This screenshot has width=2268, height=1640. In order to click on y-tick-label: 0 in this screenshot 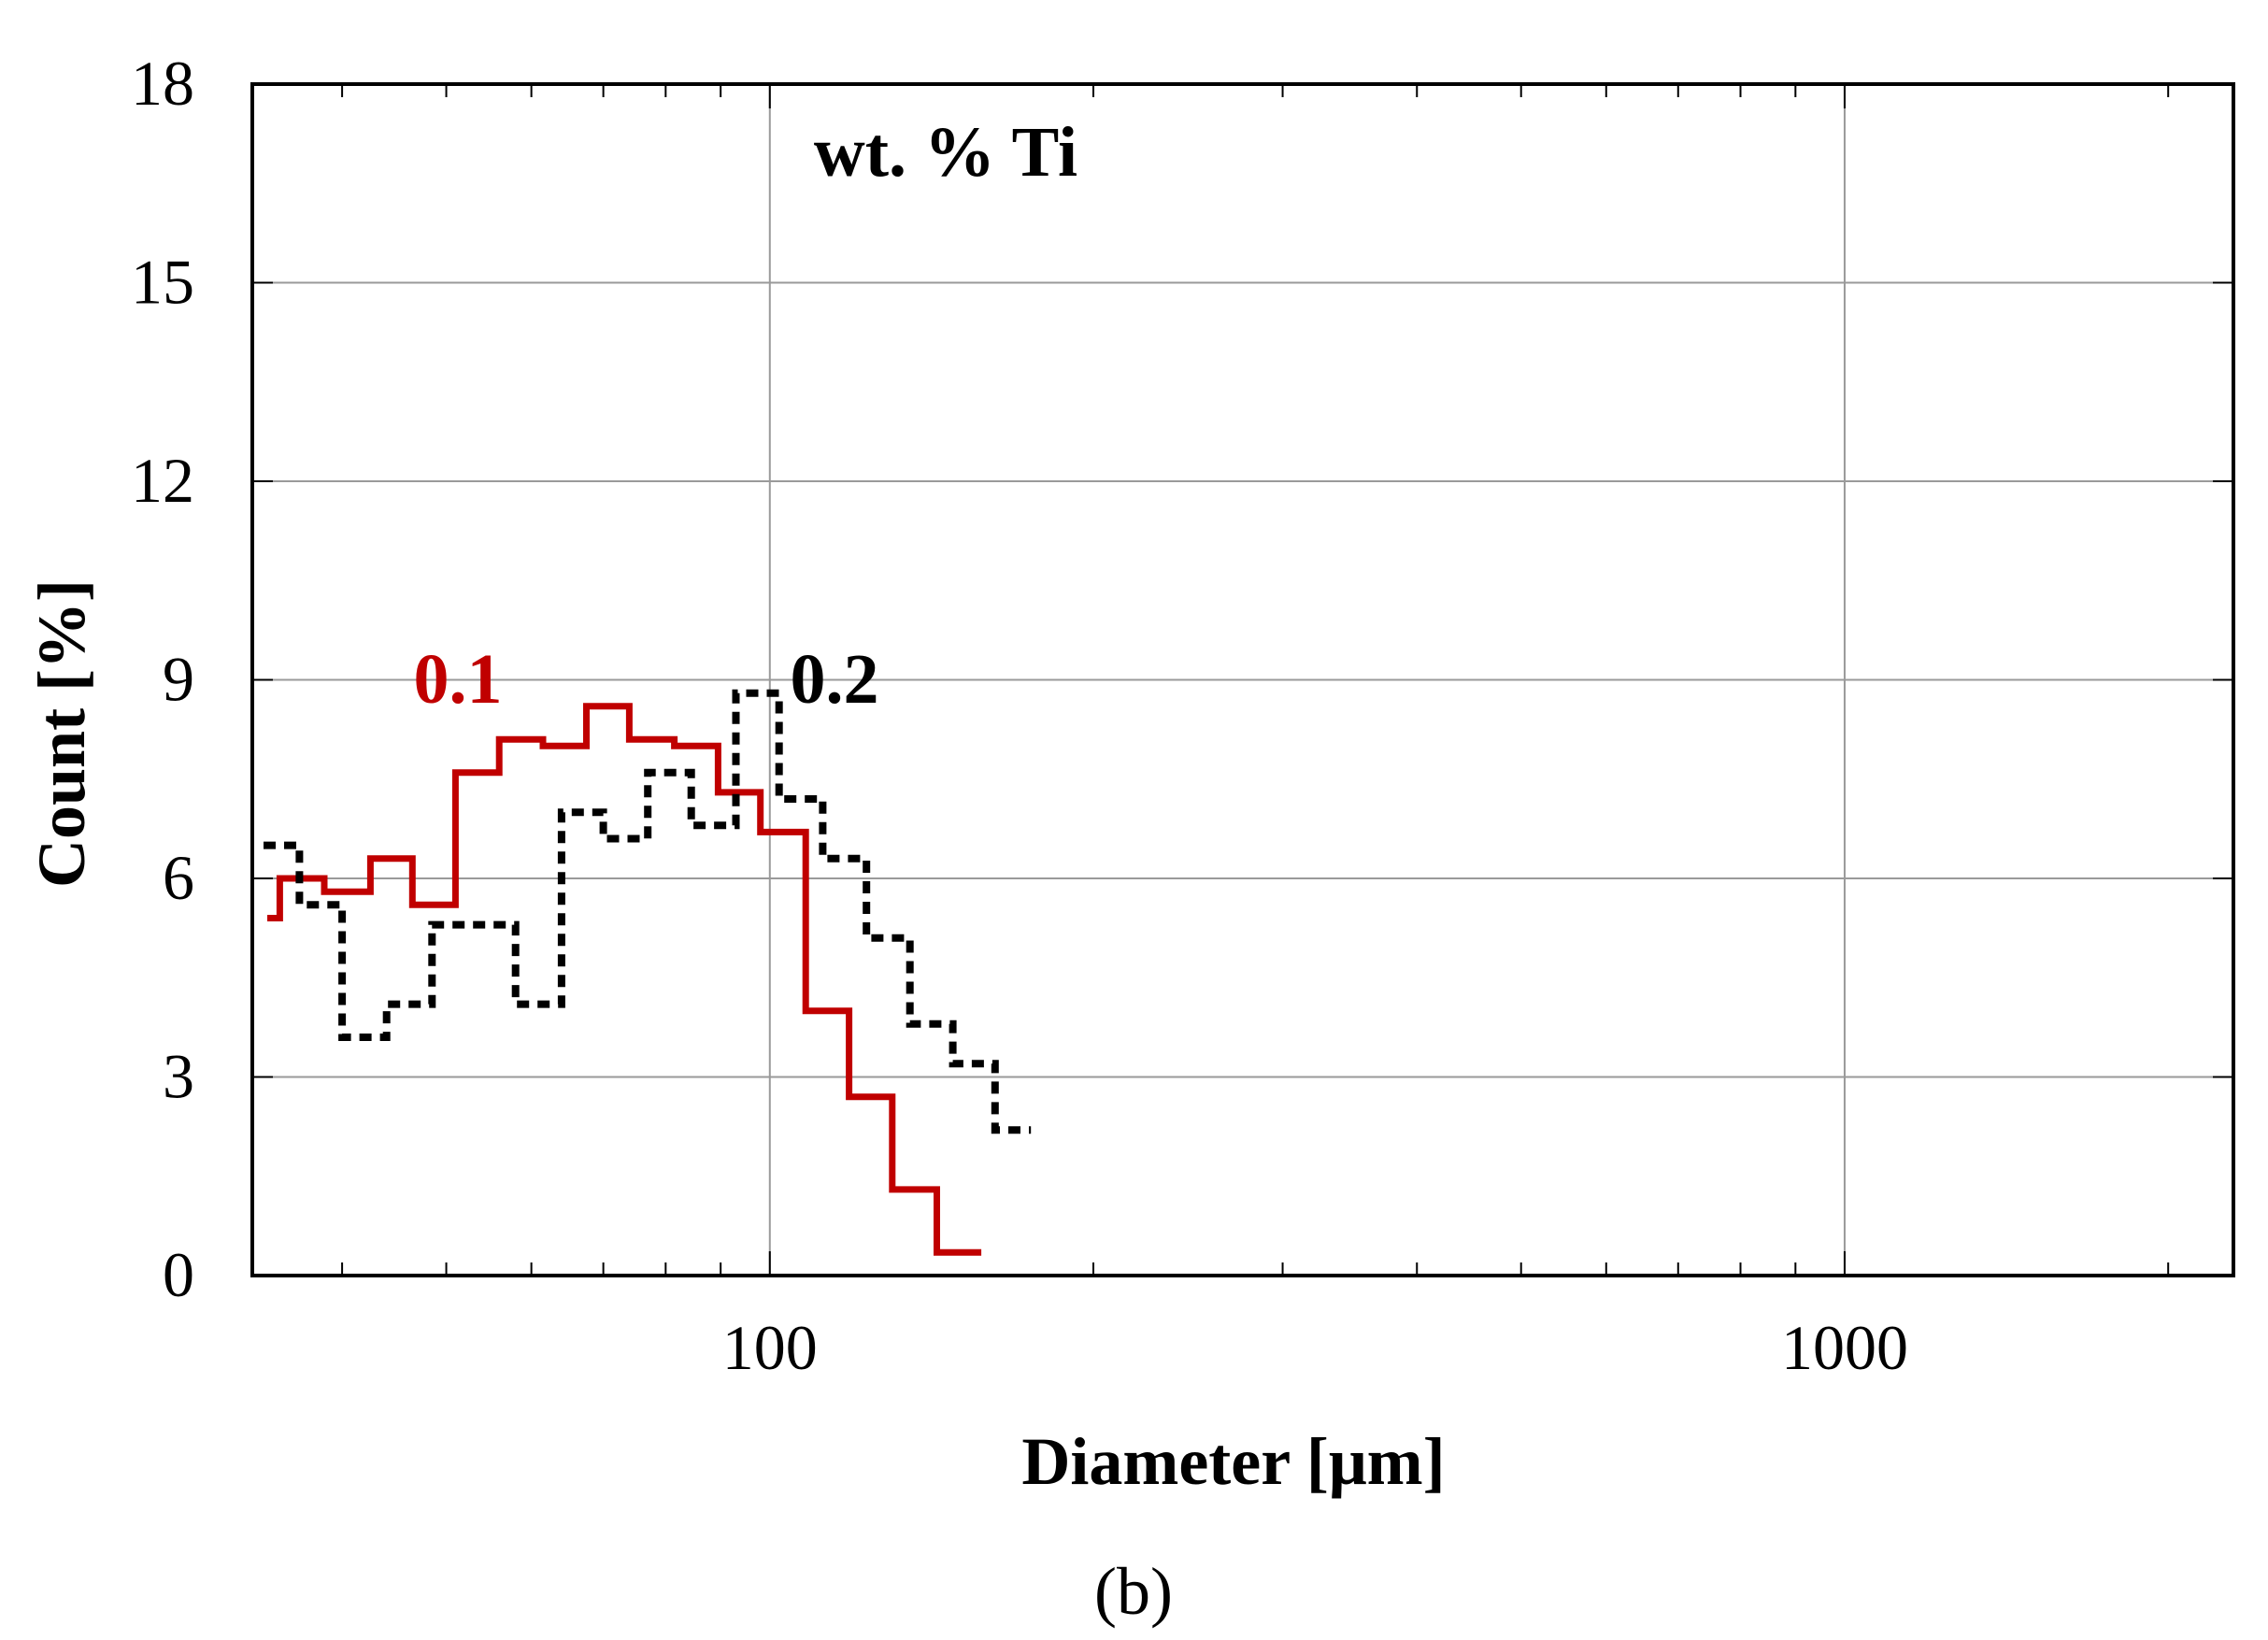, I will do `click(178, 1274)`.